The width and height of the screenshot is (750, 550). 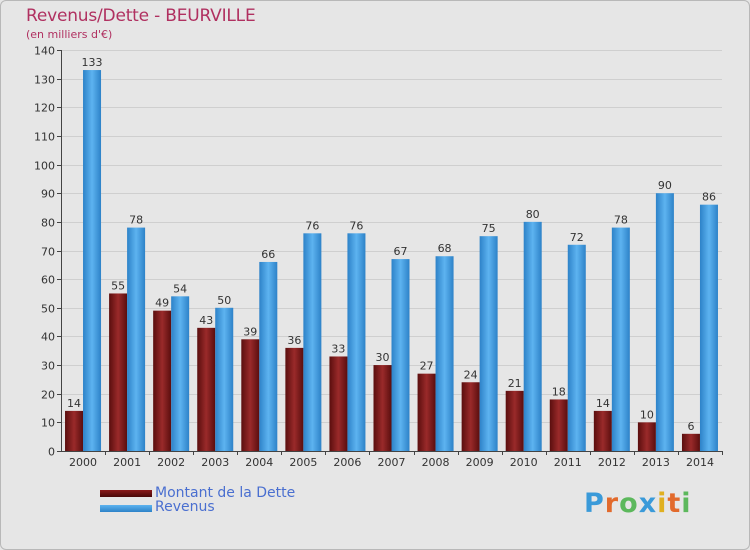 What do you see at coordinates (74, 430) in the screenshot?
I see `bar-dette-2000` at bounding box center [74, 430].